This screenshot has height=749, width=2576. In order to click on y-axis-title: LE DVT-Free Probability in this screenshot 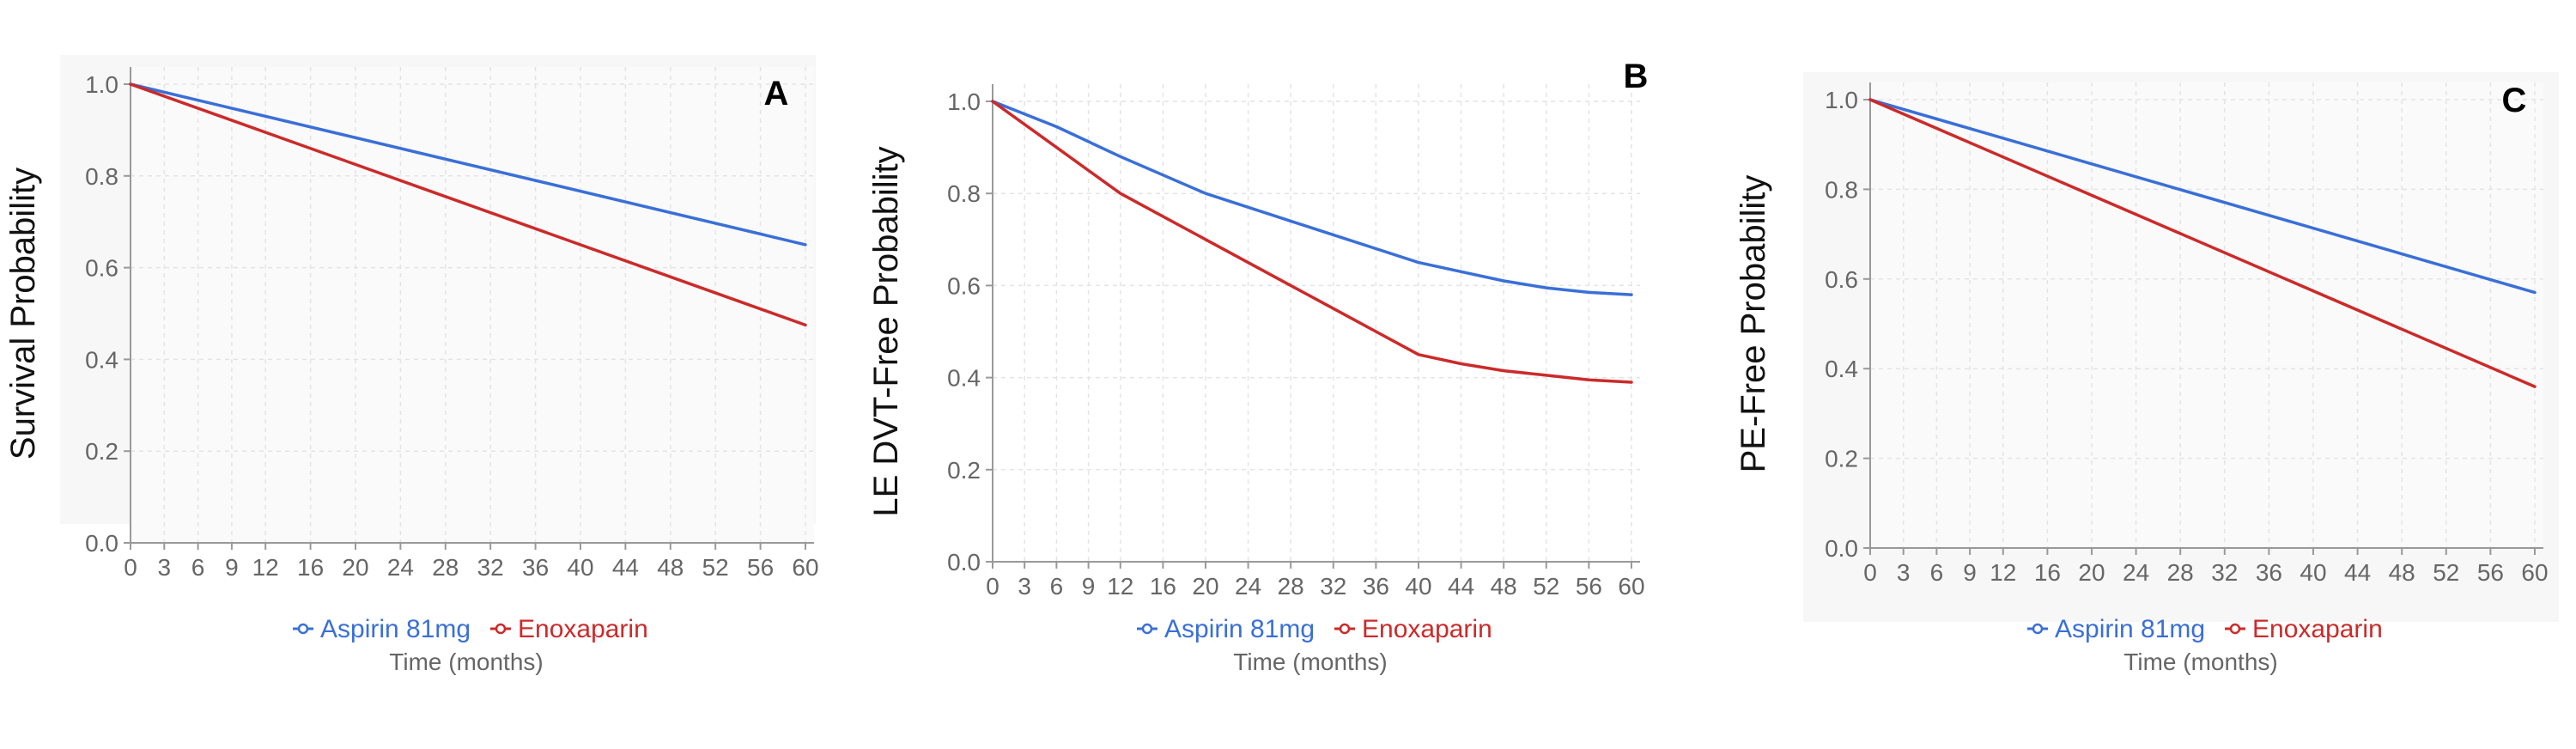, I will do `click(886, 331)`.